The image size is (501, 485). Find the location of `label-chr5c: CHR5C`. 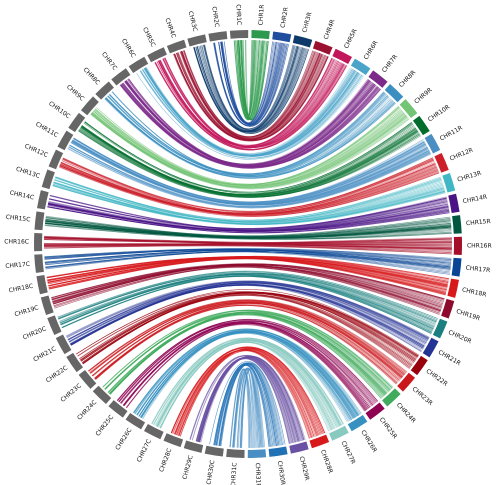

label-chr5c: CHR5C is located at coordinates (148, 37).